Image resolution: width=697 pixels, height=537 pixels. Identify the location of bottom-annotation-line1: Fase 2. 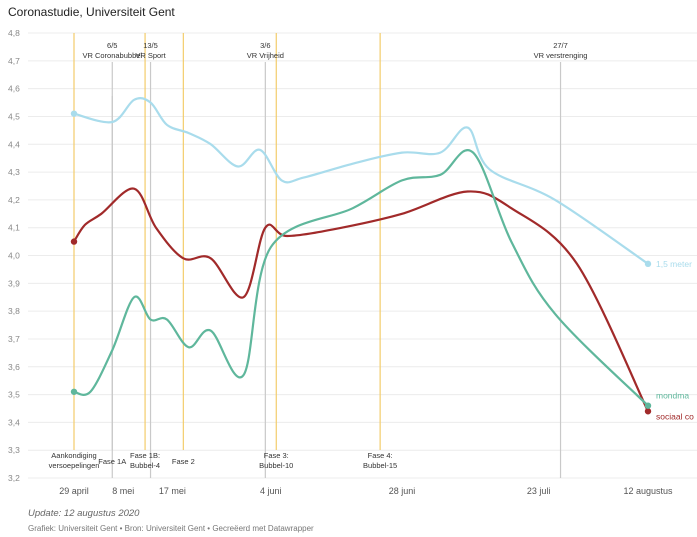
(183, 461).